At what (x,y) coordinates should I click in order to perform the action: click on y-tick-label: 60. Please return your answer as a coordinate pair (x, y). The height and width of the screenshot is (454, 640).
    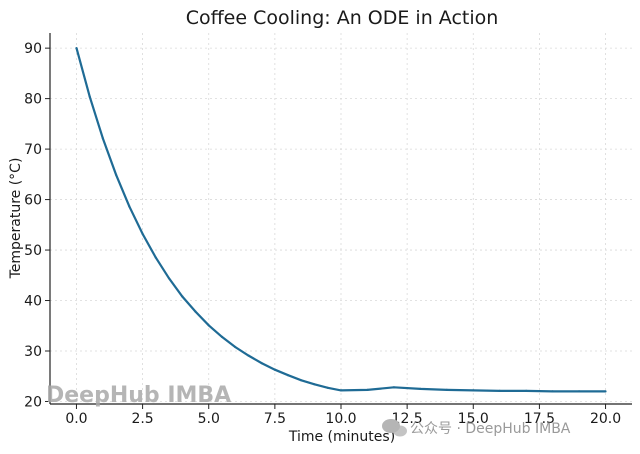
    Looking at the image, I should click on (33, 201).